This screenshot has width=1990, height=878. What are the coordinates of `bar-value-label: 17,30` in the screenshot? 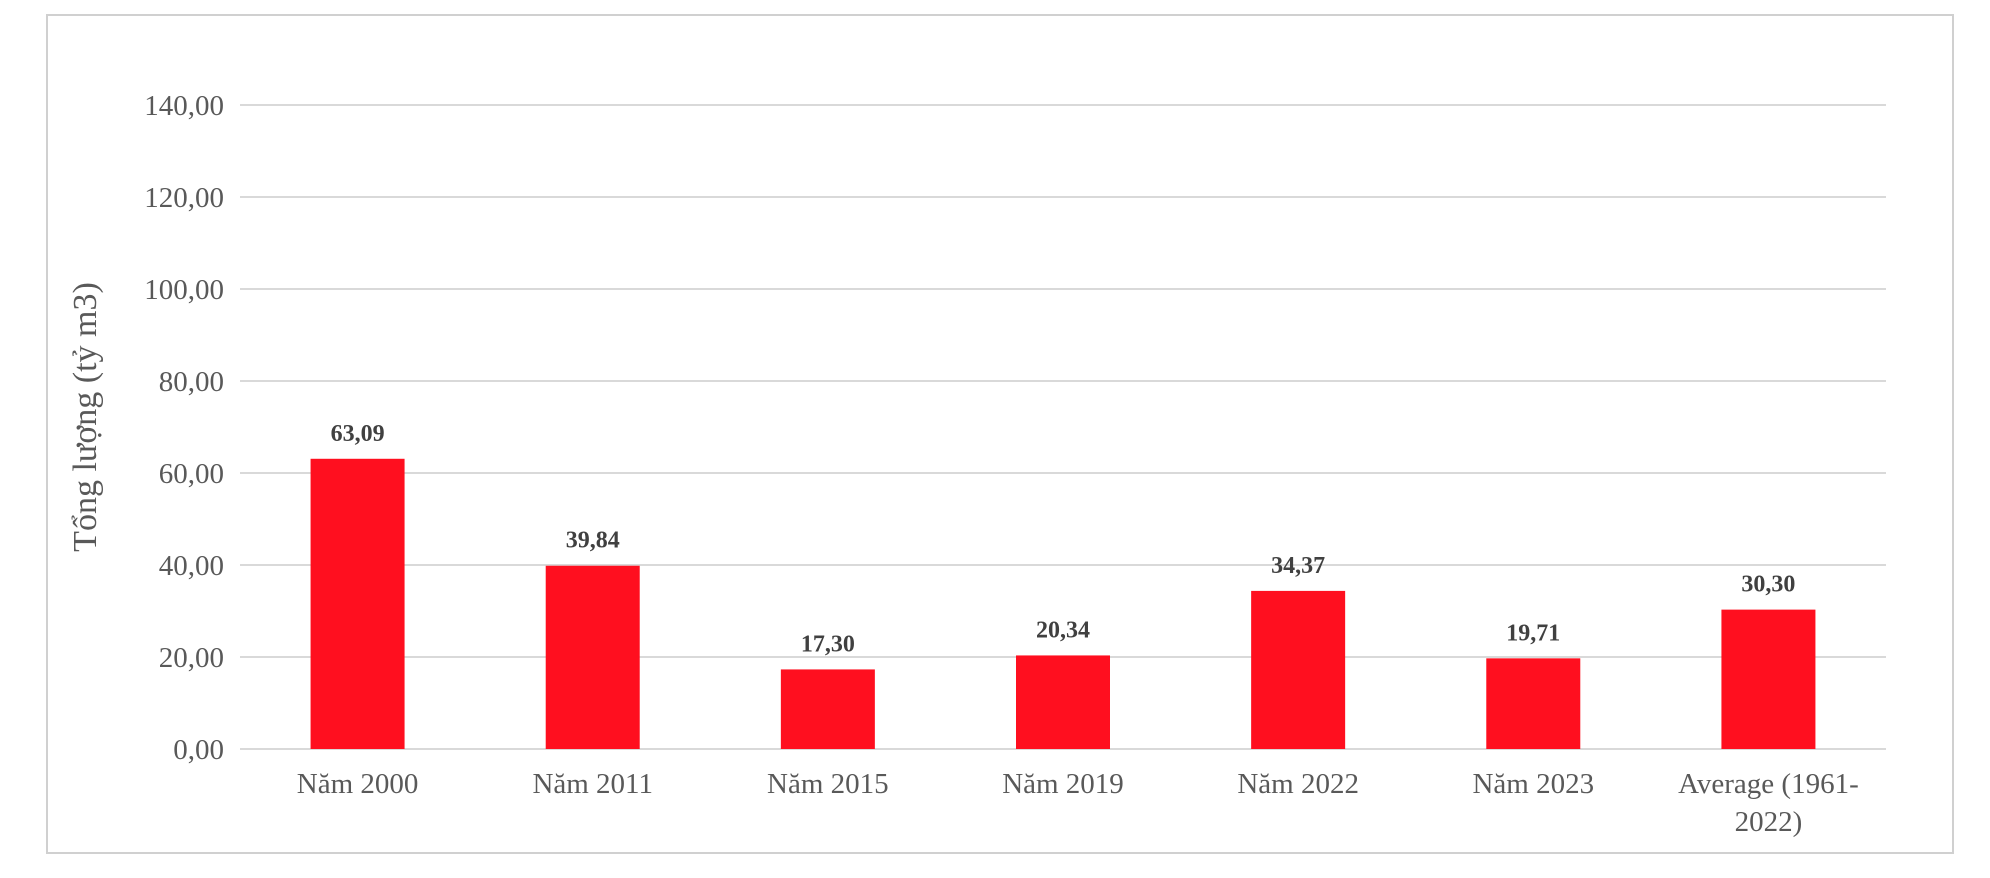 It's located at (828, 644).